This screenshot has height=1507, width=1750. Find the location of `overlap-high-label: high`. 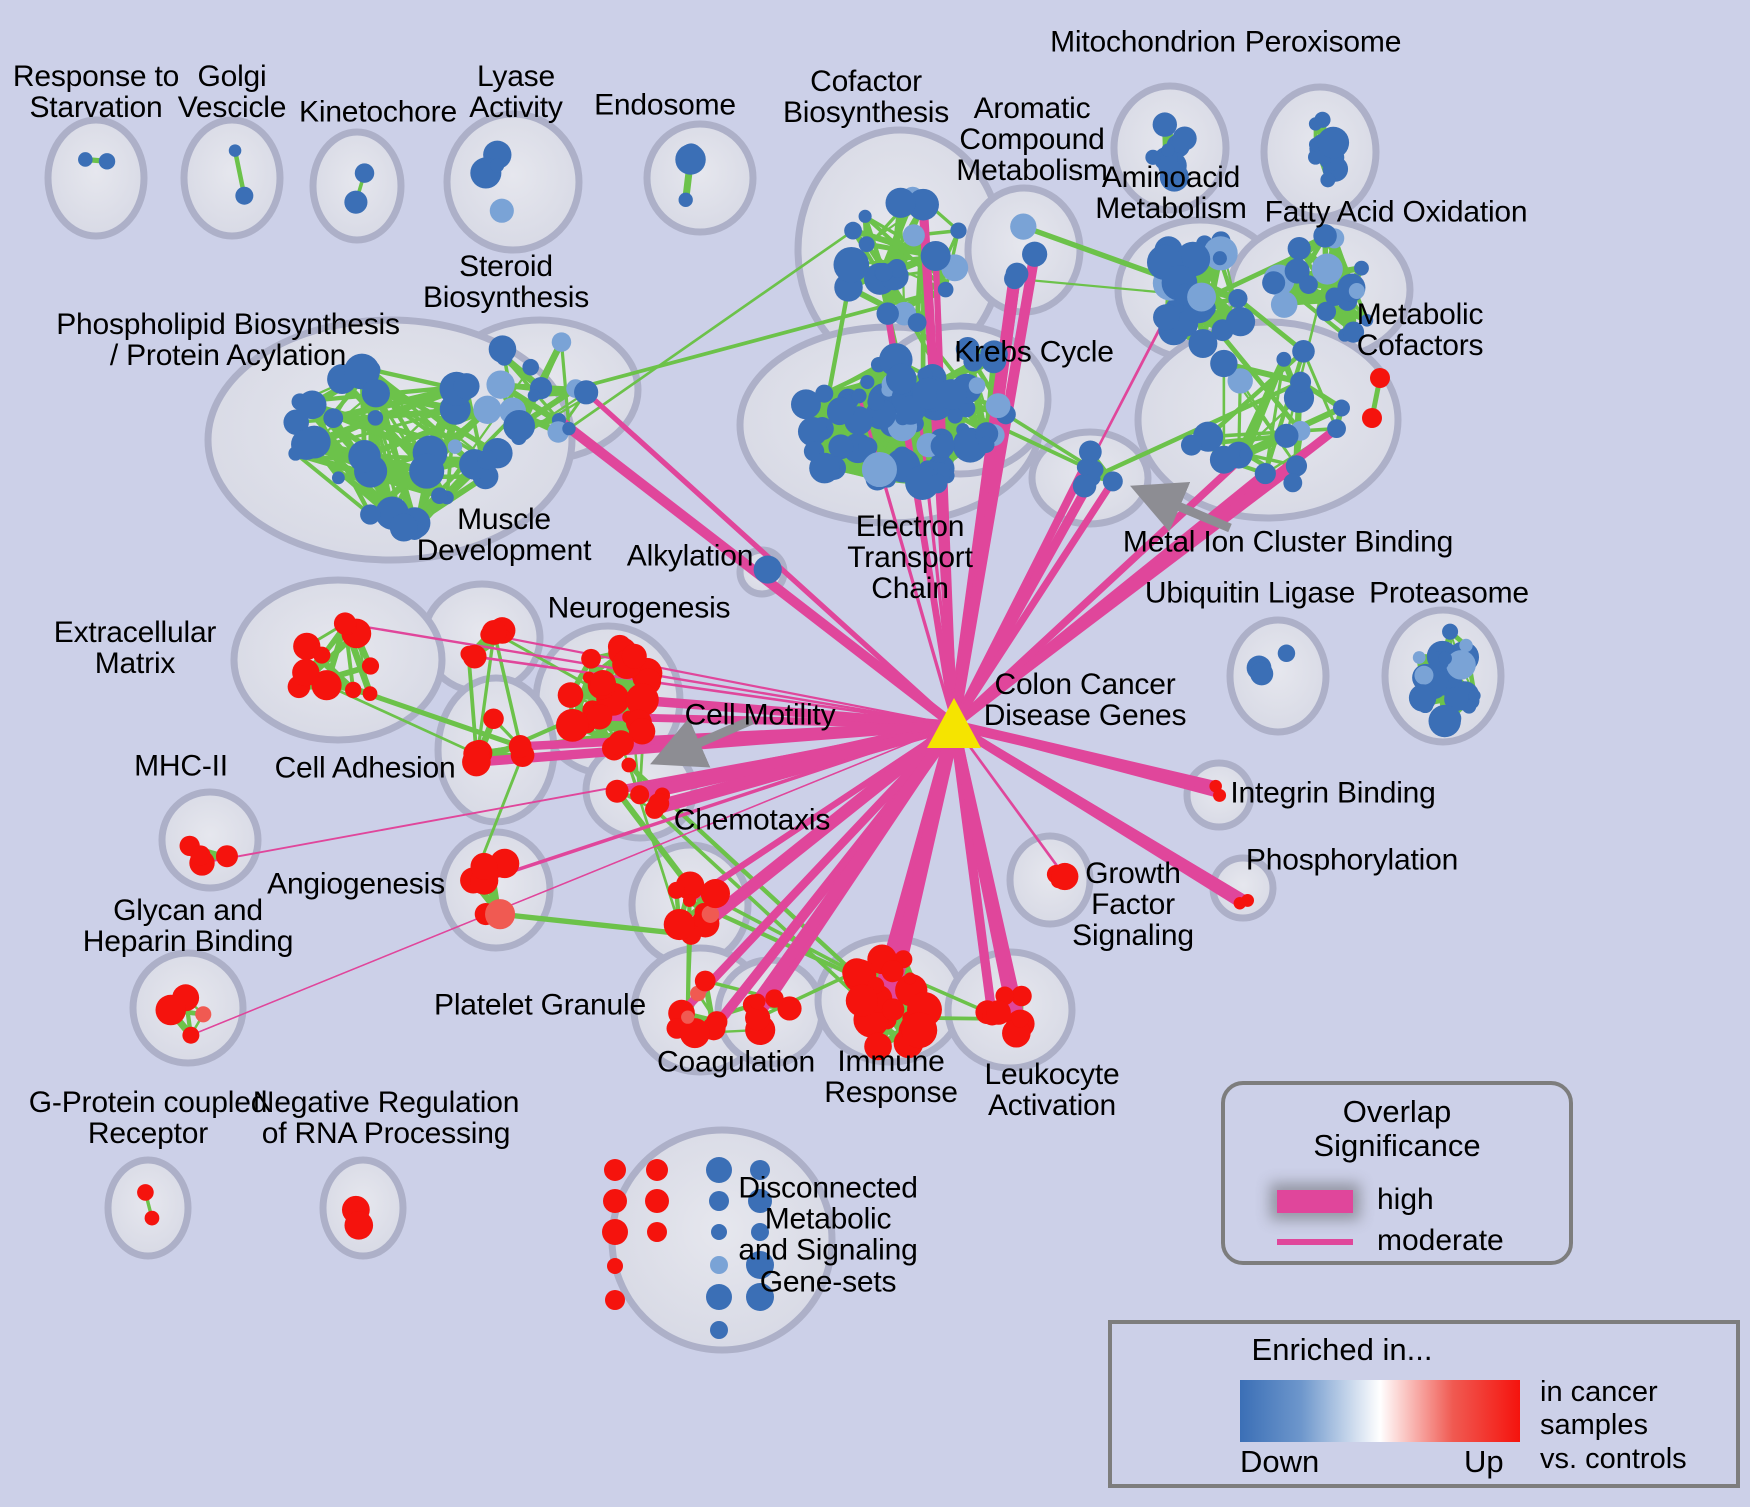

overlap-high-label: high is located at coordinates (1405, 1199).